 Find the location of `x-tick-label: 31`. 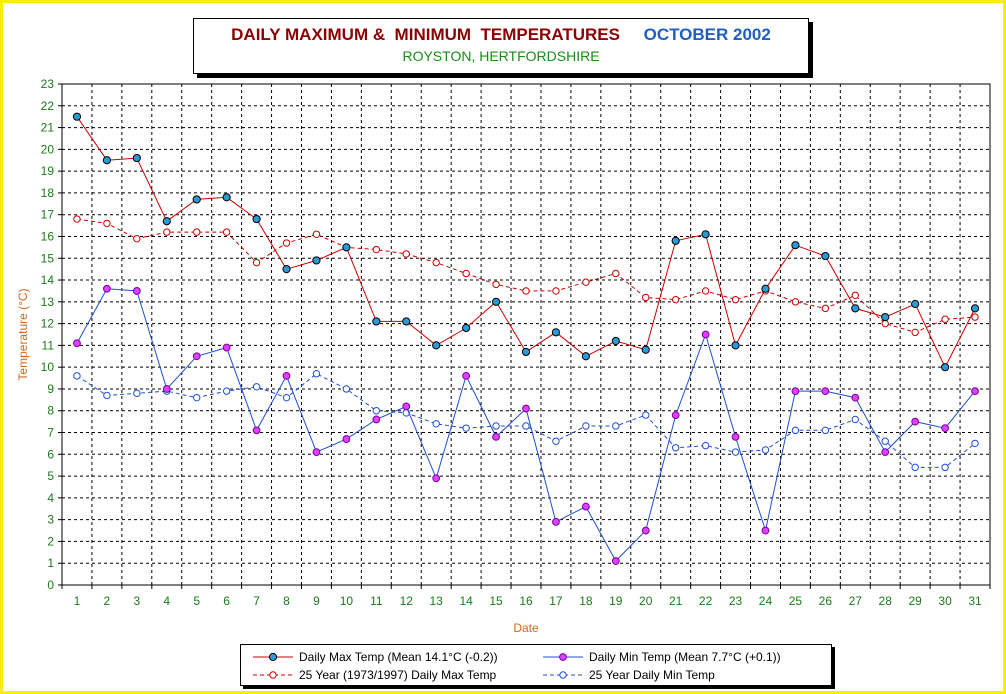

x-tick-label: 31 is located at coordinates (975, 601).